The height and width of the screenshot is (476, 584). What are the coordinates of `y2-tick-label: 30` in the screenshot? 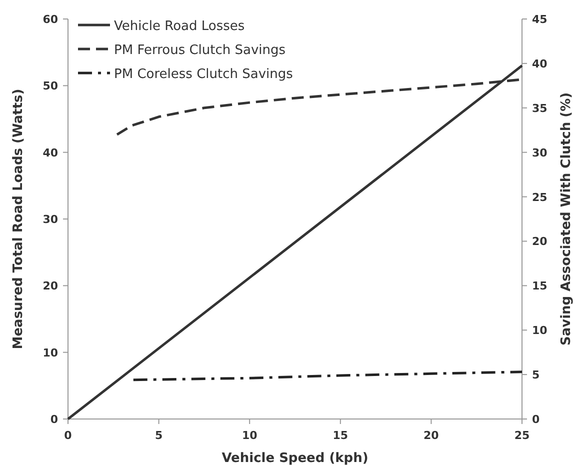 It's located at (540, 153).